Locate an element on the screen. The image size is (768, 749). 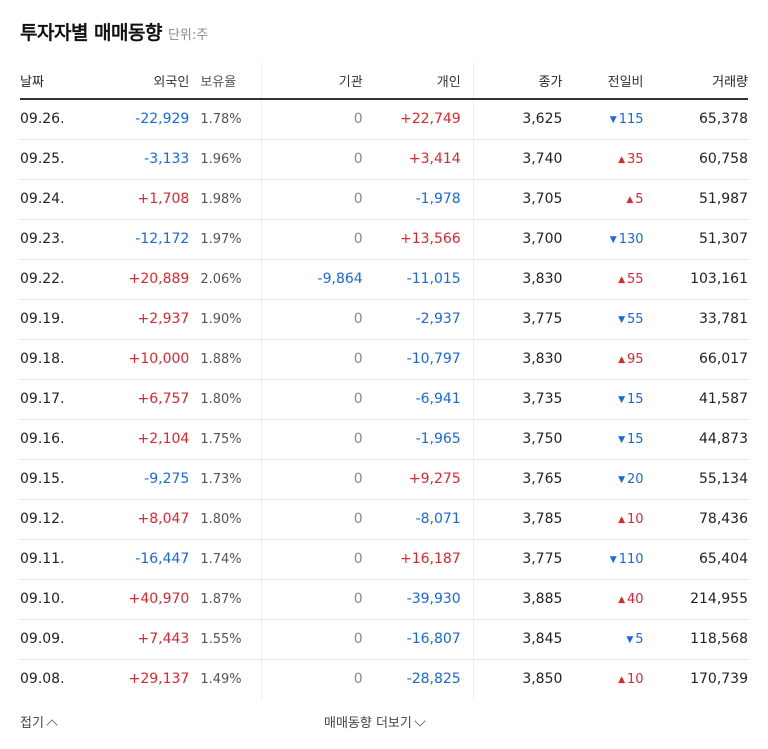
cell-individual: +13,566 is located at coordinates (418, 239).